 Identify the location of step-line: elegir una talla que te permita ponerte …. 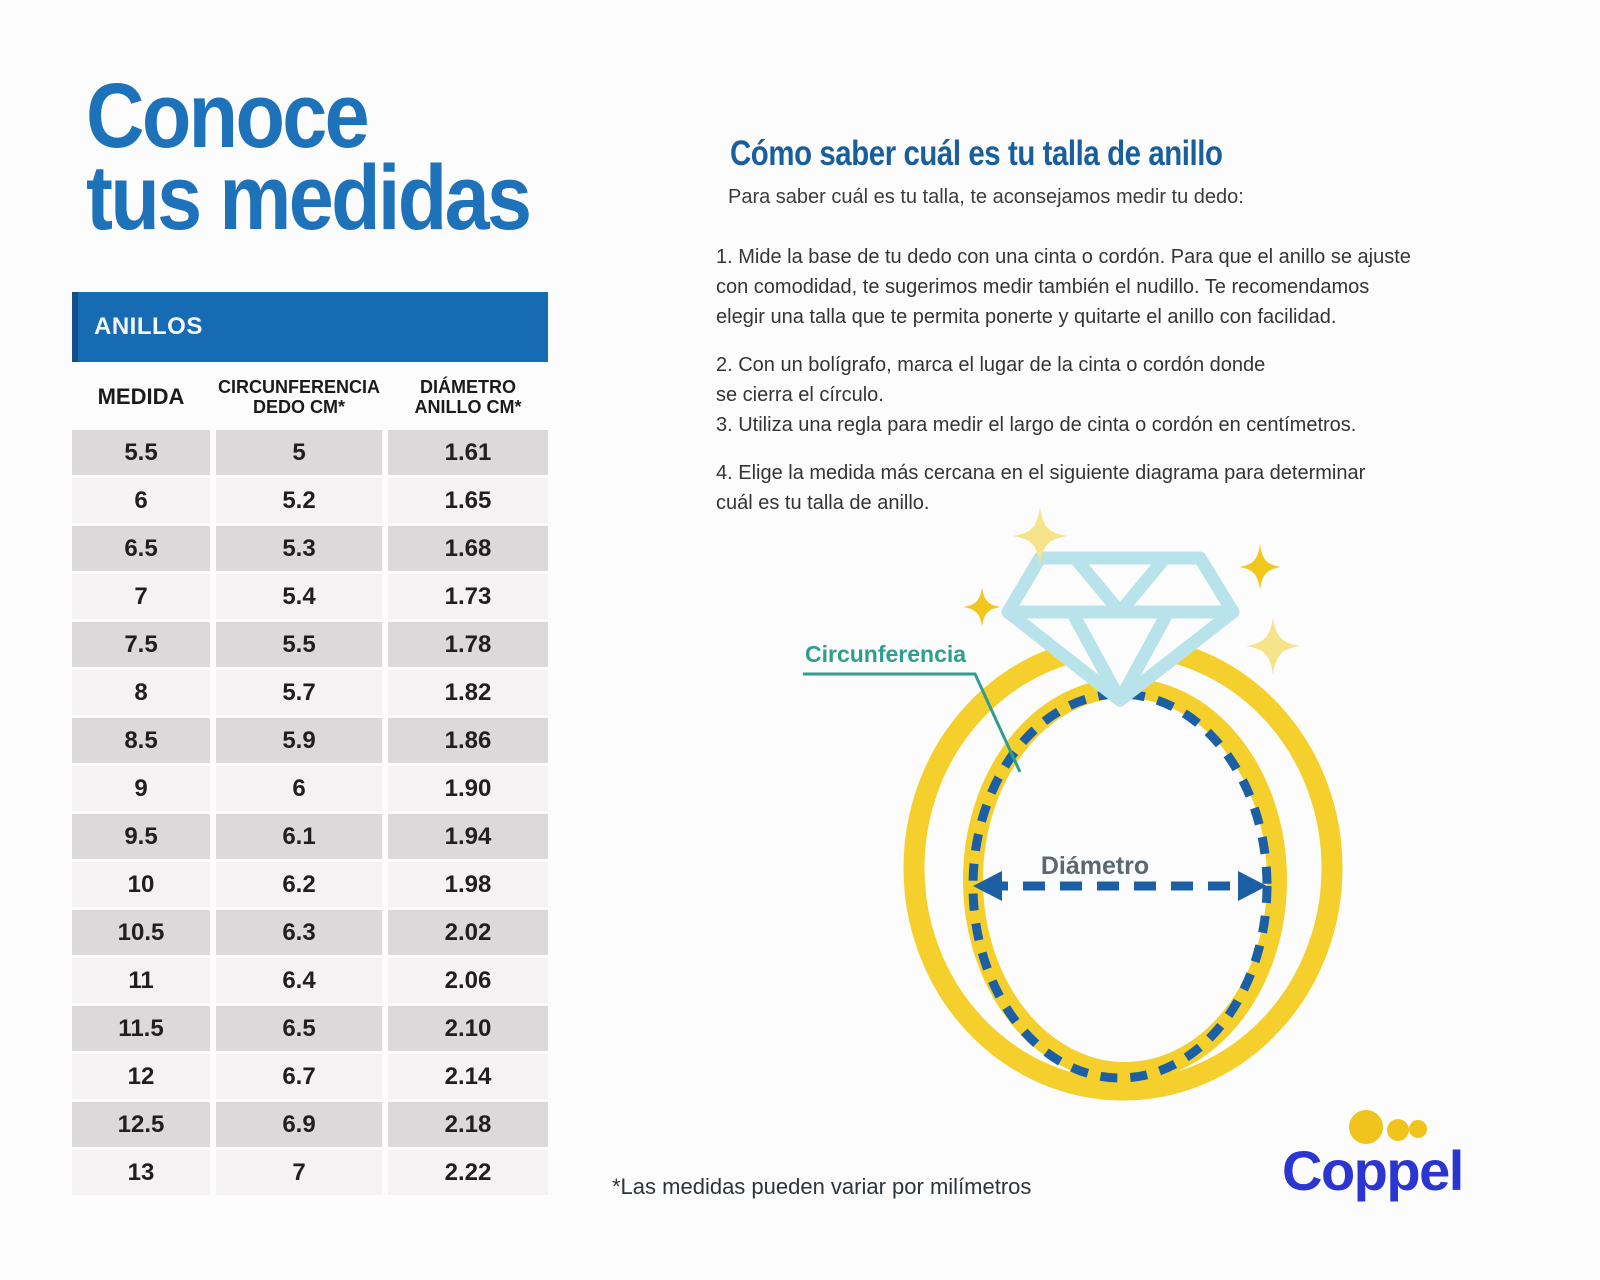
(1026, 317).